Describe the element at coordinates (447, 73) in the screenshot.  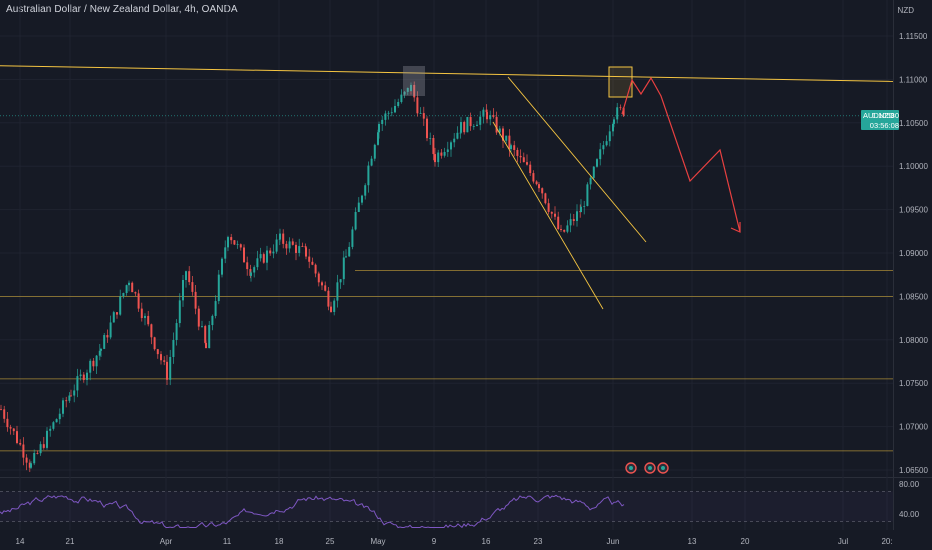
I see `resistance-line` at that location.